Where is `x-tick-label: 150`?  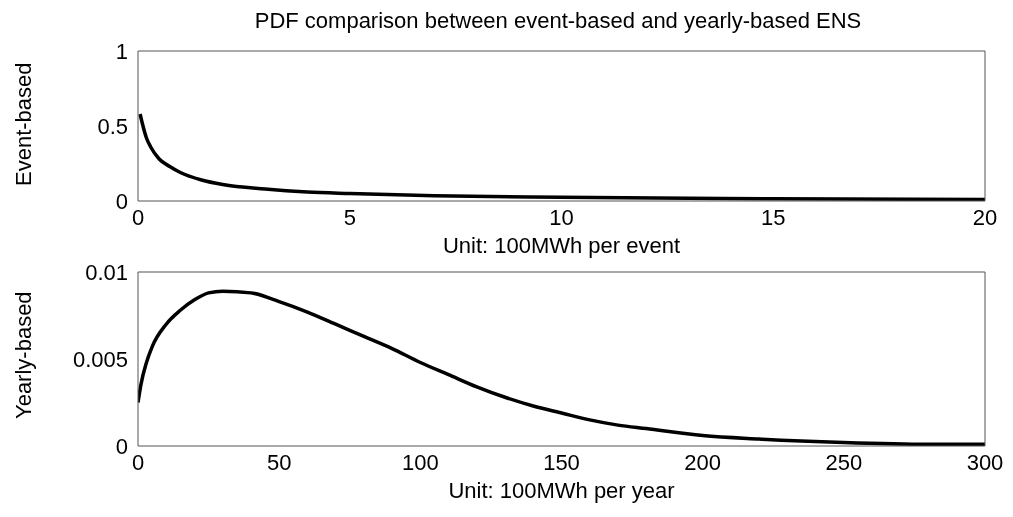
x-tick-label: 150 is located at coordinates (561, 462).